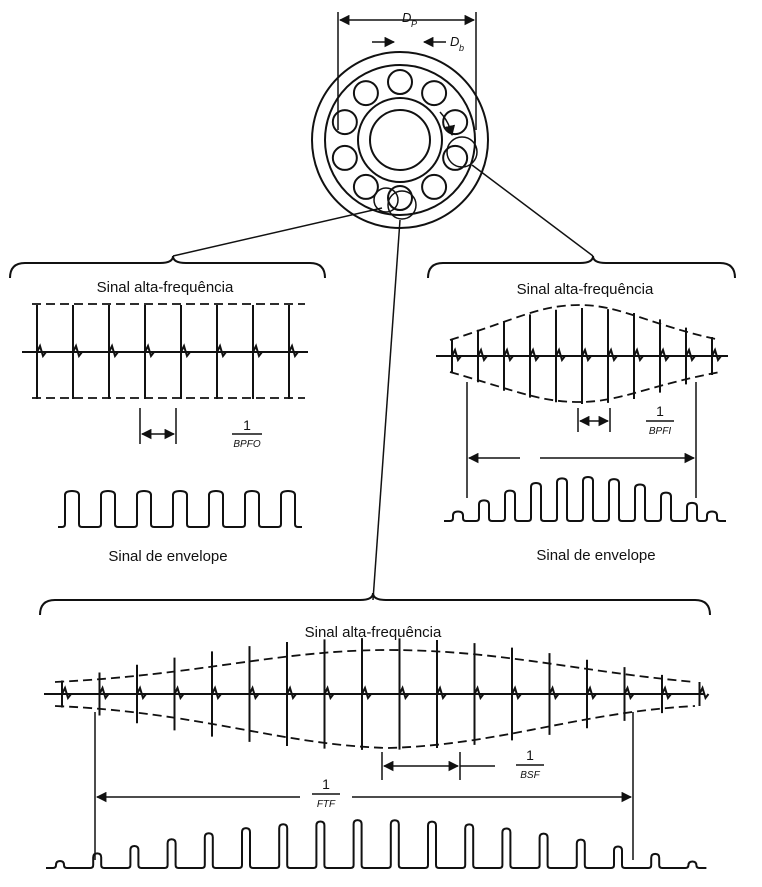 The height and width of the screenshot is (887, 762). Describe the element at coordinates (385, 694) in the screenshot. I see `ball-impulses` at that location.